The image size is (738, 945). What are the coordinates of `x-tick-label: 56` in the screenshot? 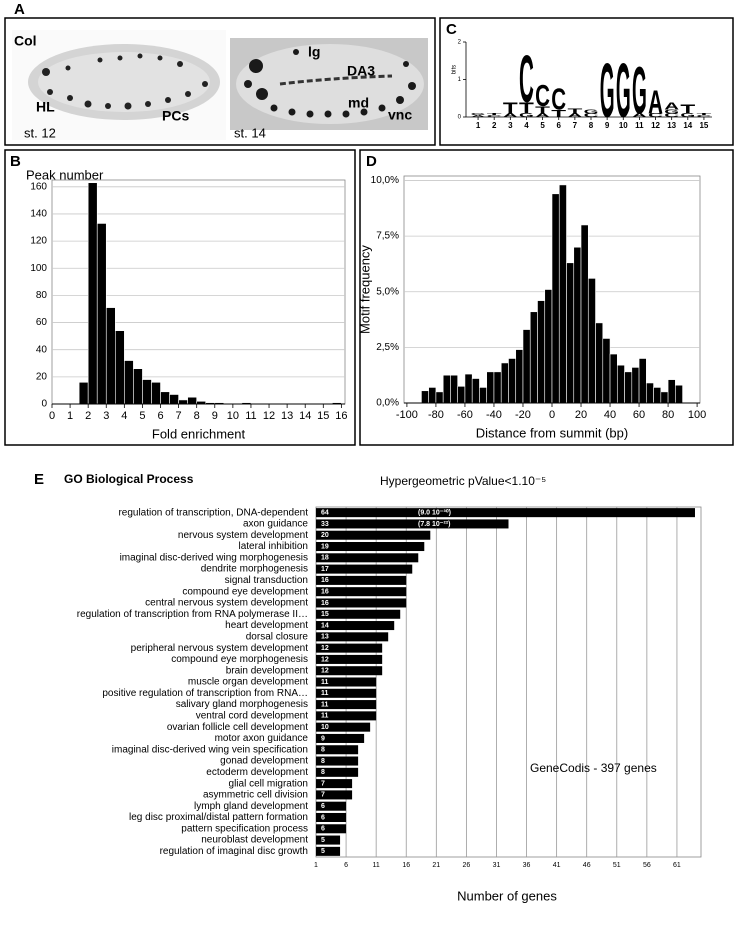 It's located at (647, 865).